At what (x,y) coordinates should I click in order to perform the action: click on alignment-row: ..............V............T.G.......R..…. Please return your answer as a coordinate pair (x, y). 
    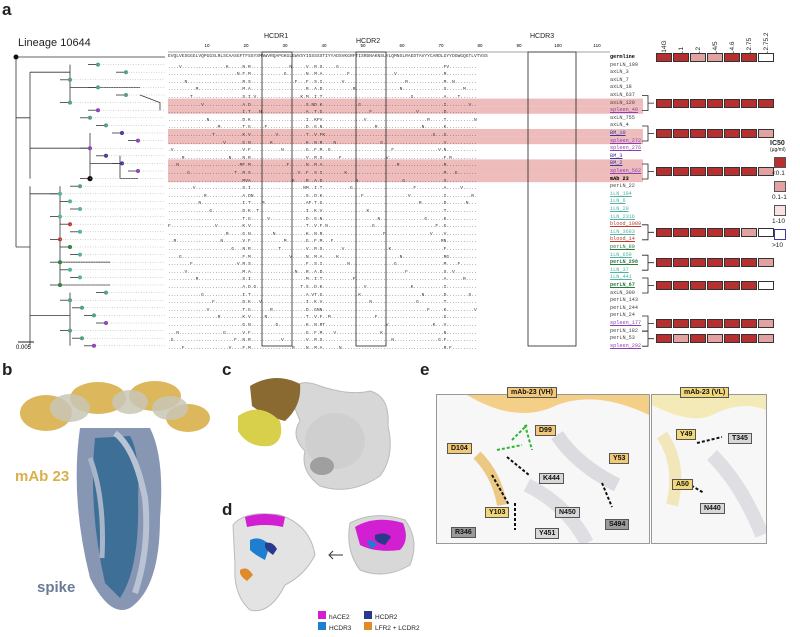
    Looking at the image, I should click on (322, 310).